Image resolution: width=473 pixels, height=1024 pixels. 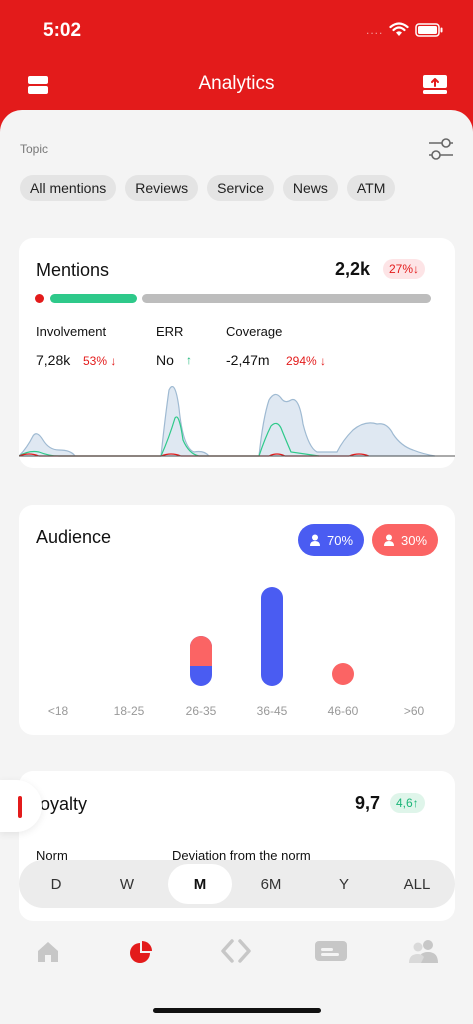 I want to click on chip-service: Service, so click(x=240, y=188).